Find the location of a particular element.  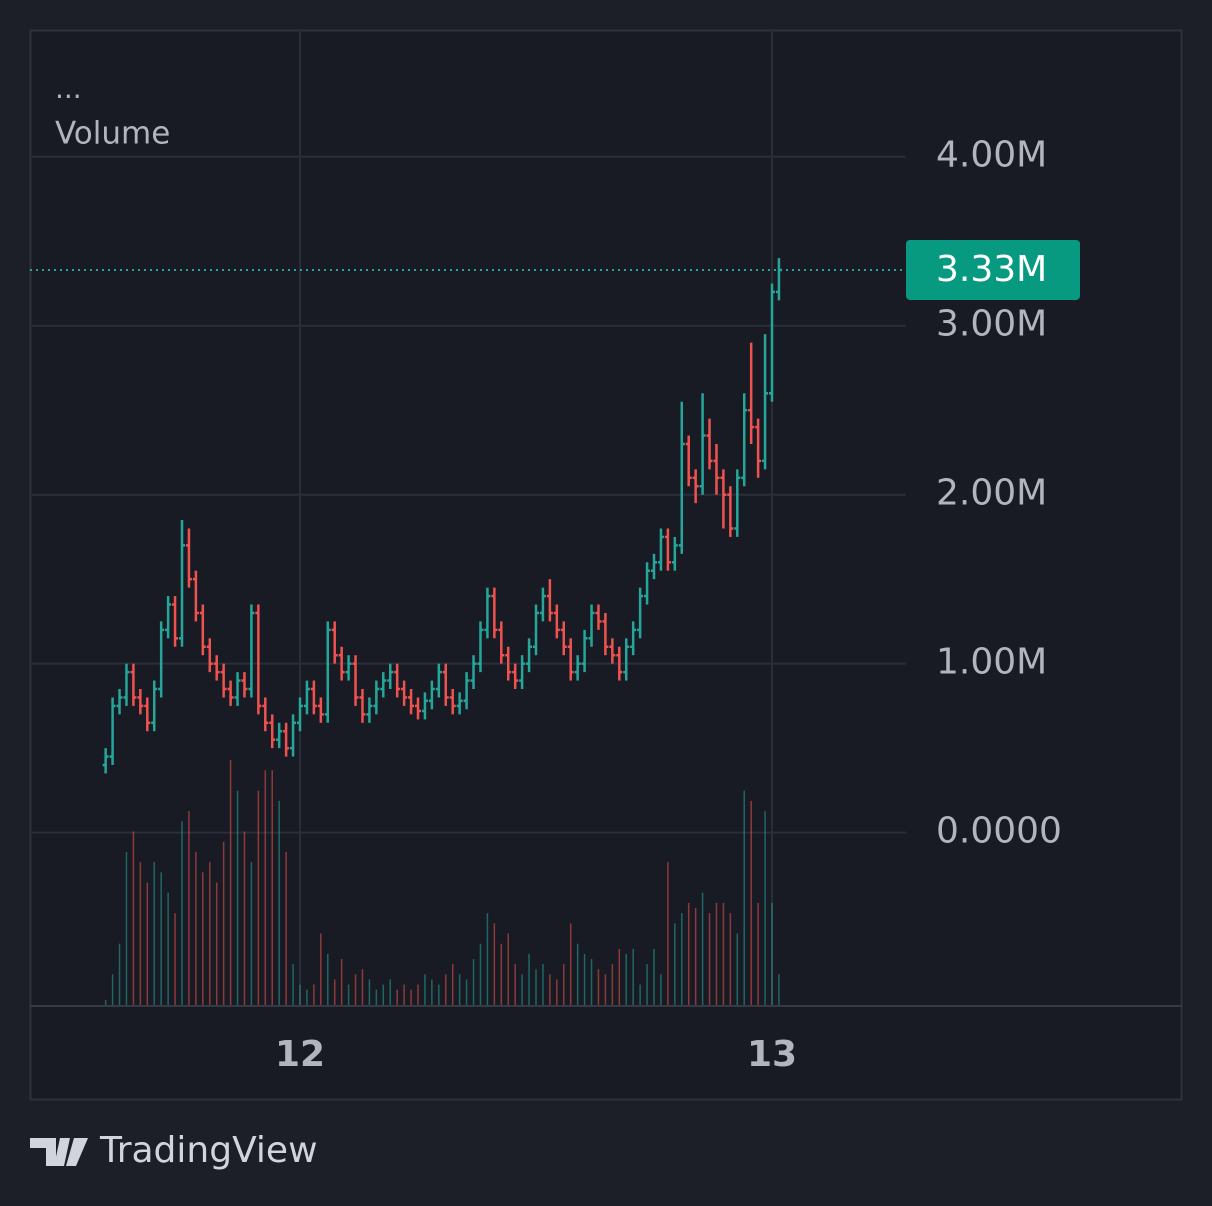

y-tick-label: 0.0000 is located at coordinates (999, 831).